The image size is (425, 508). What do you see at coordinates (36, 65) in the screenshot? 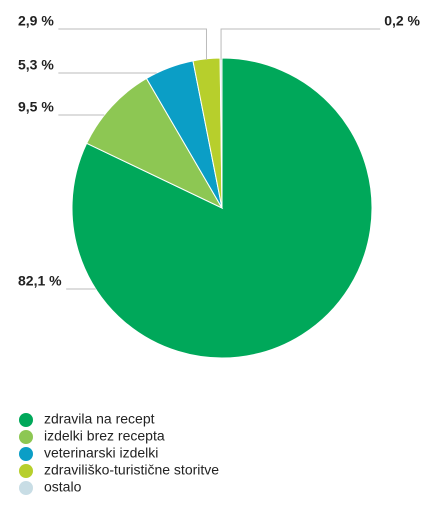
I see `value-label: 5,3 %` at bounding box center [36, 65].